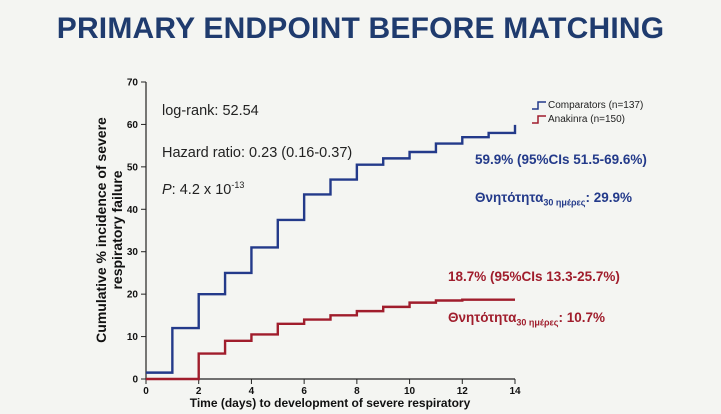  I want to click on p-exponent: -13, so click(238, 185).